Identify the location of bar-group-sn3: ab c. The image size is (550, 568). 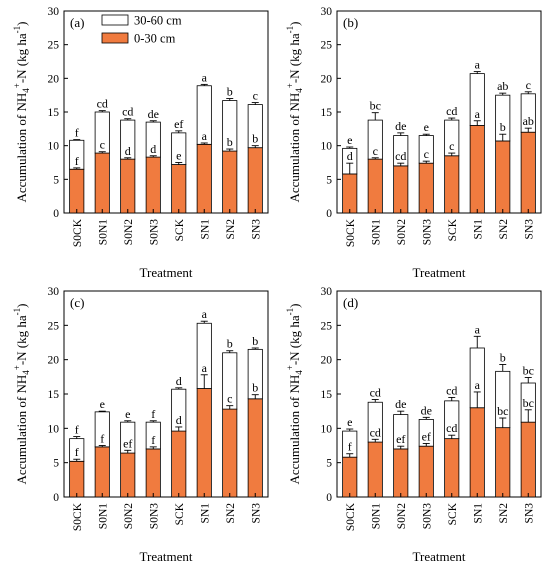
(528, 146).